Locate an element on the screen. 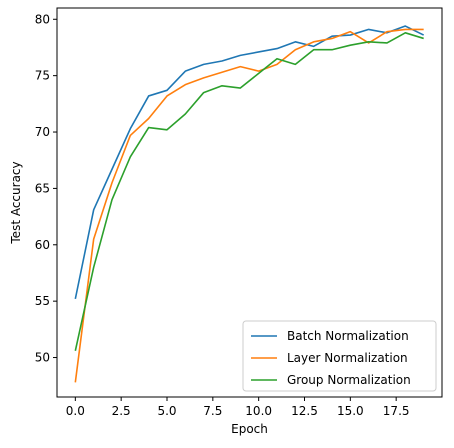  y-axis-ticks: 50 55 60 65 70 75 80 is located at coordinates (46, 188).